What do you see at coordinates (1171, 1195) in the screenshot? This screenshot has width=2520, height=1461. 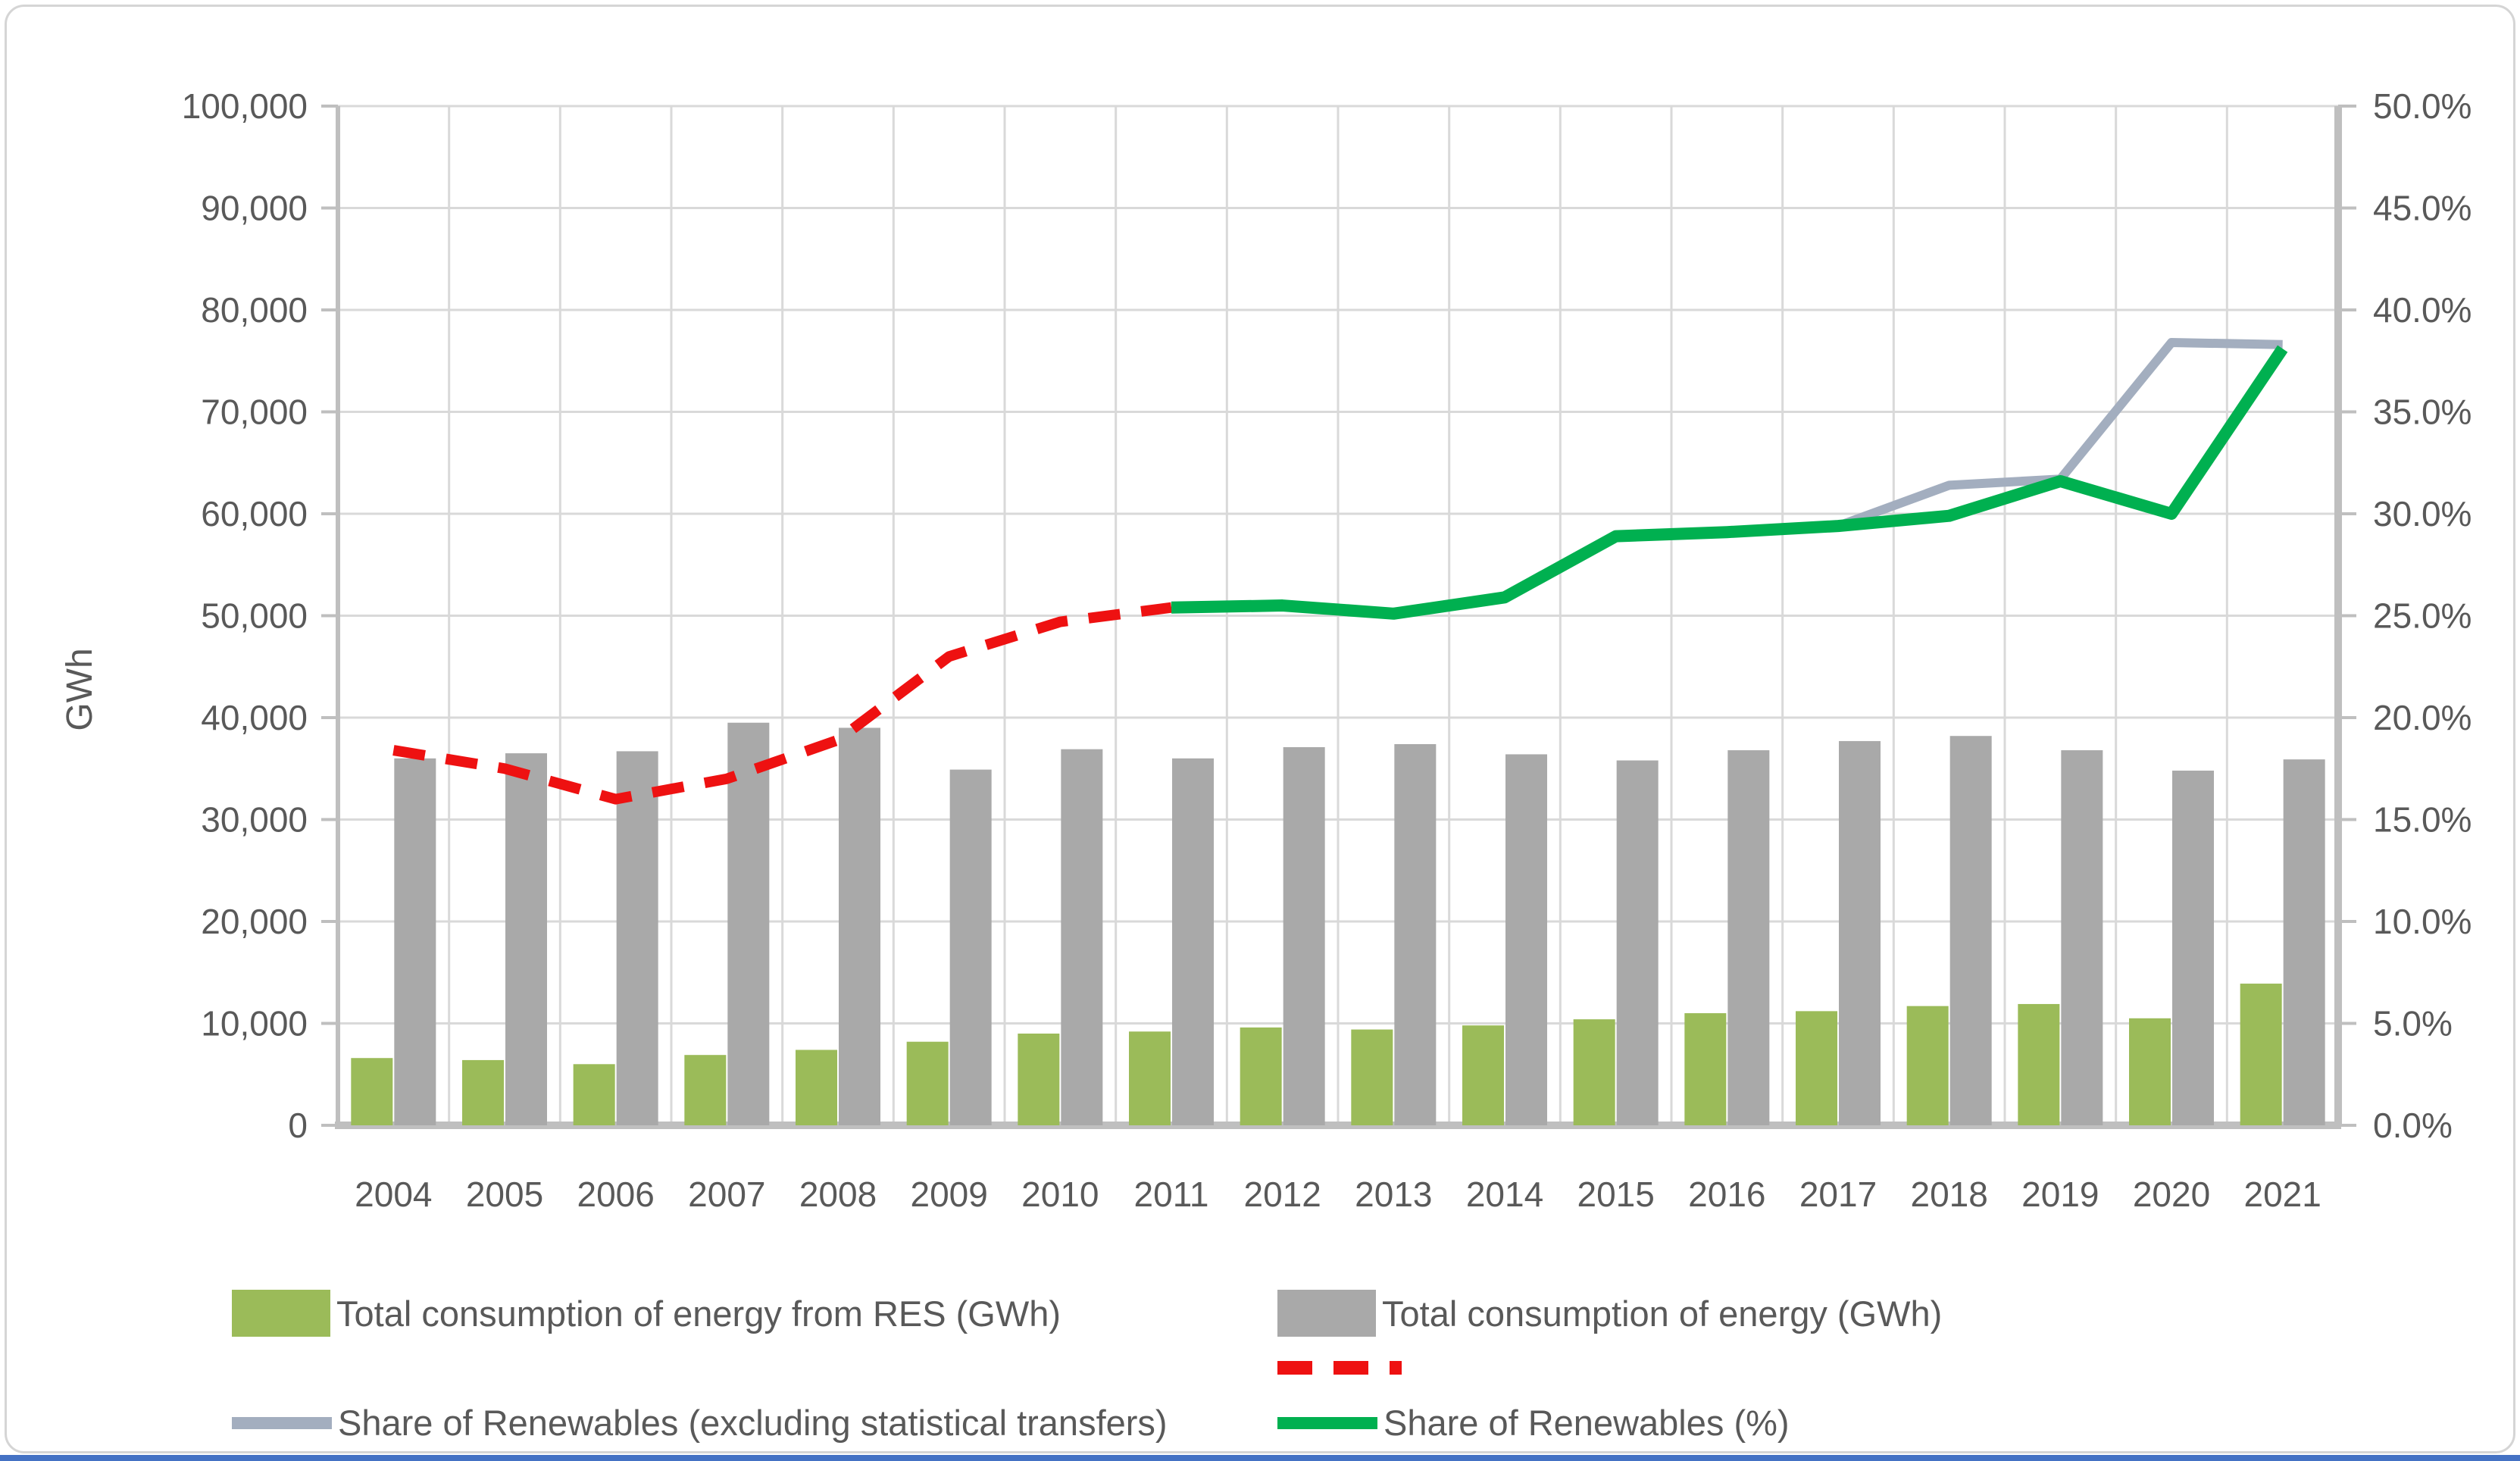 I see `x-axis-year-label: 2011` at bounding box center [1171, 1195].